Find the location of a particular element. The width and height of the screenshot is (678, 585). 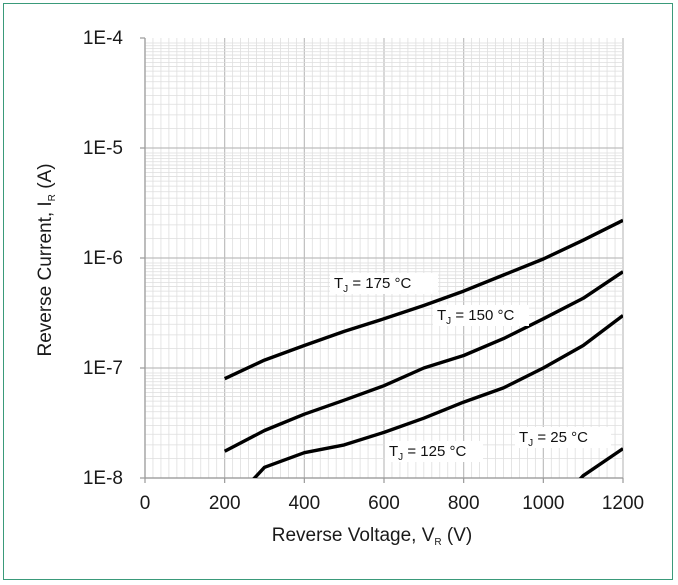

y-tick-label: 1E-6 is located at coordinates (103, 258).